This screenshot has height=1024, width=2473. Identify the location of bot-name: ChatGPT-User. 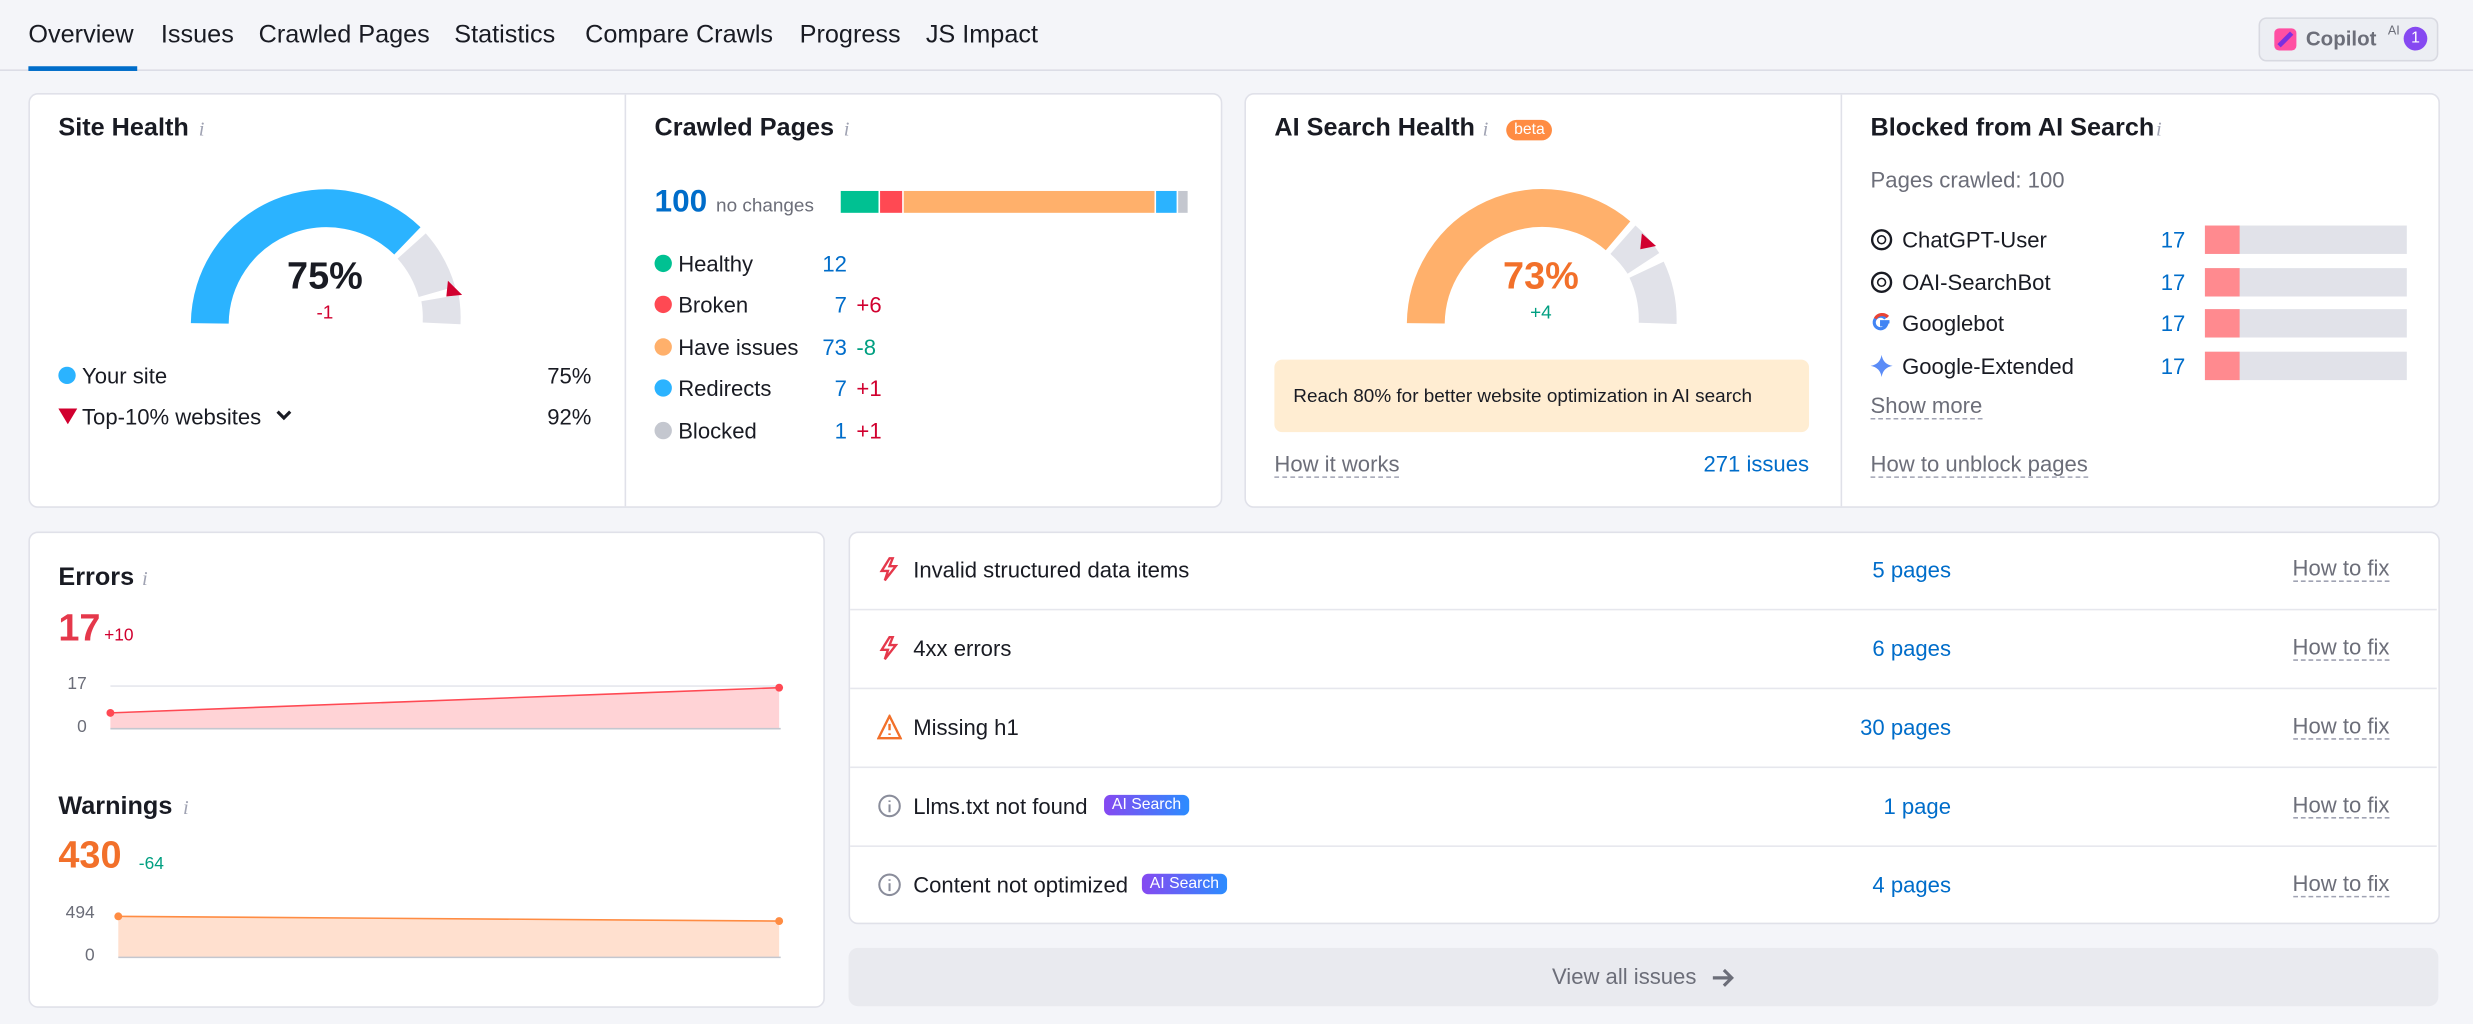
(1974, 240).